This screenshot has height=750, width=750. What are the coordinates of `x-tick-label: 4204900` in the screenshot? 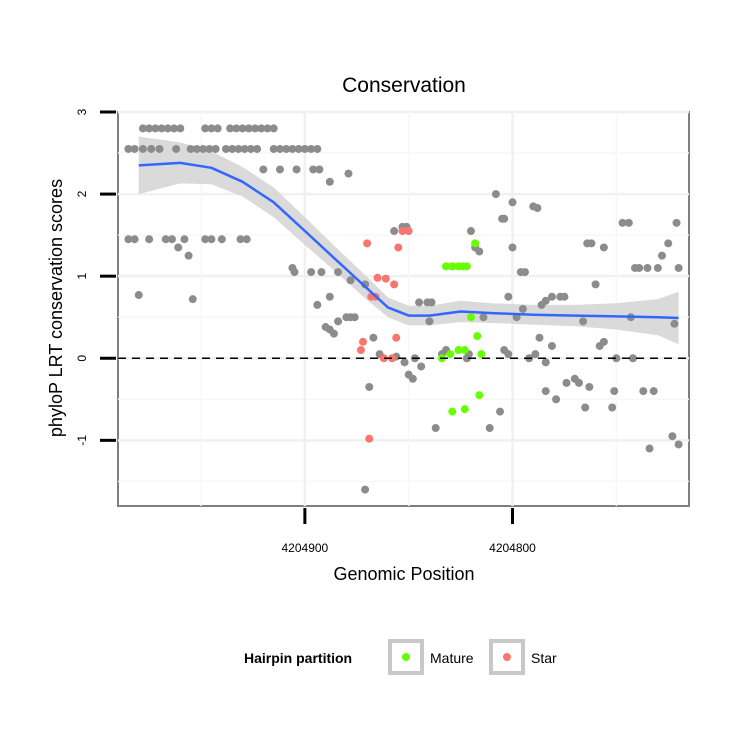 It's located at (305, 548).